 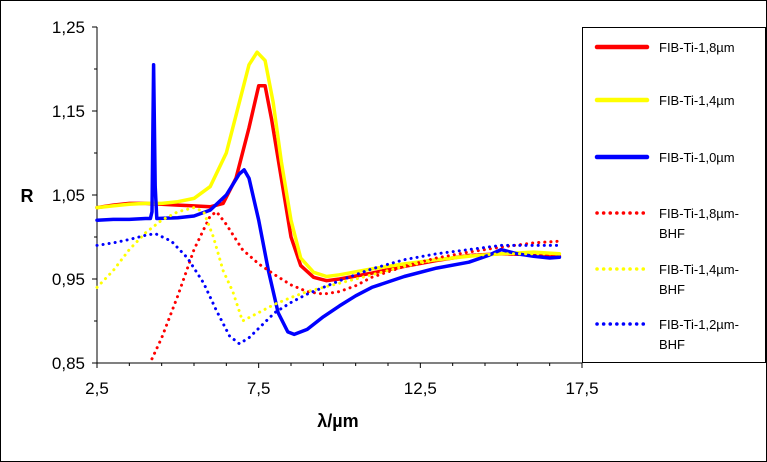 What do you see at coordinates (699, 213) in the screenshot?
I see `legend-label-4: FIB-Ti-1,8µm-` at bounding box center [699, 213].